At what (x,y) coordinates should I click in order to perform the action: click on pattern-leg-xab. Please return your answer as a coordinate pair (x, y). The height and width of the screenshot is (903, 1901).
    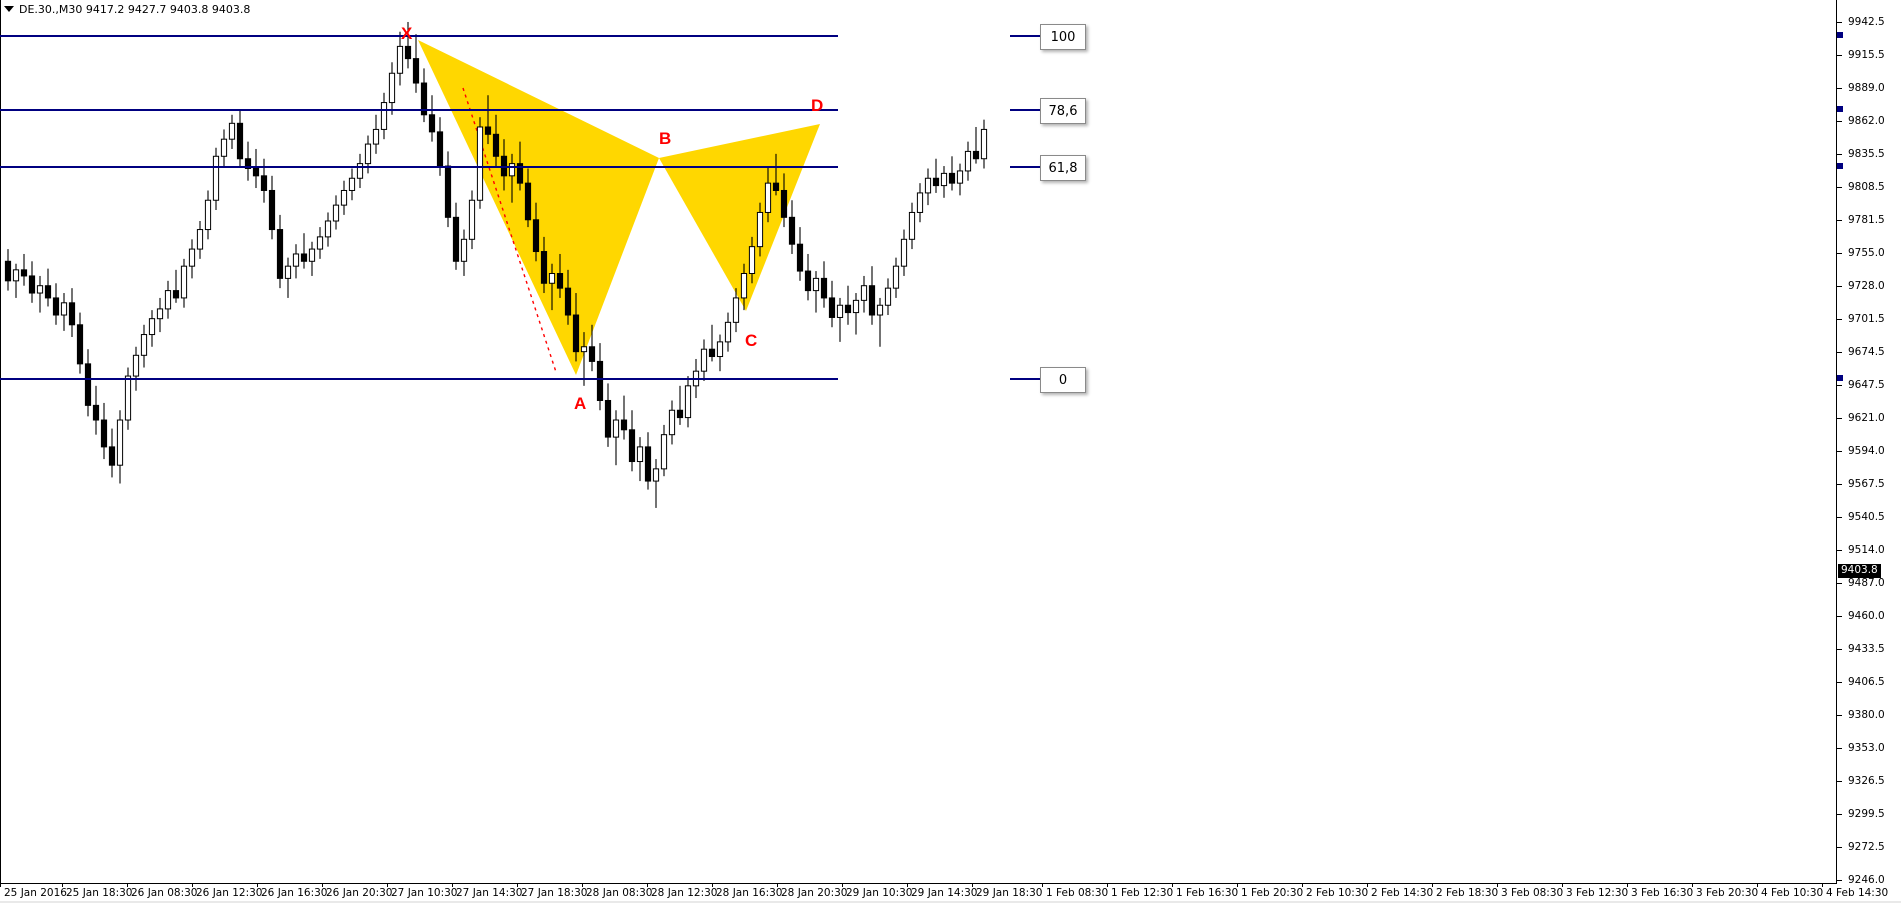
    Looking at the image, I should click on (538, 207).